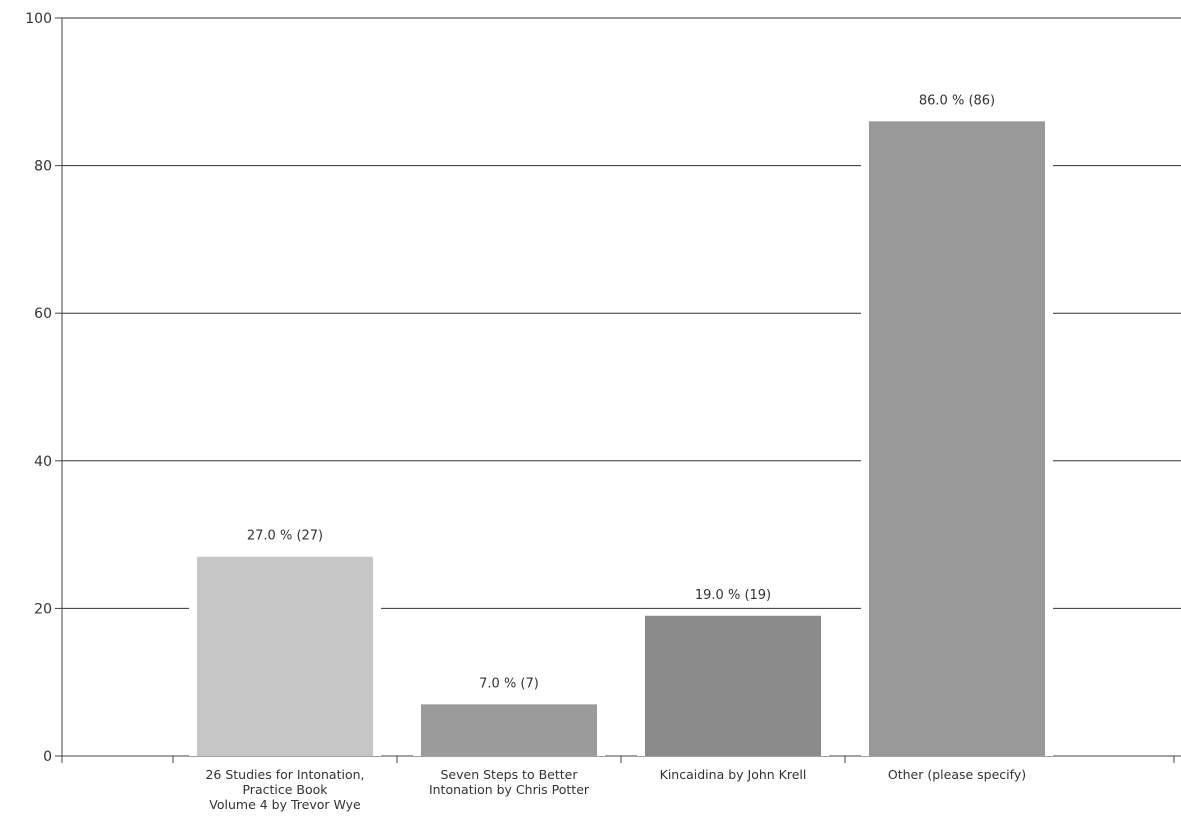  Describe the element at coordinates (510, 774) in the screenshot. I see `x-category-label-line: Seven Steps to Better` at that location.